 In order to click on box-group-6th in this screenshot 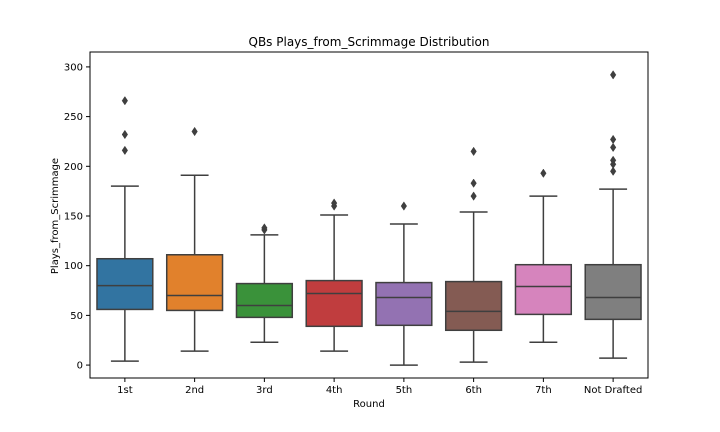, I will do `click(473, 254)`.